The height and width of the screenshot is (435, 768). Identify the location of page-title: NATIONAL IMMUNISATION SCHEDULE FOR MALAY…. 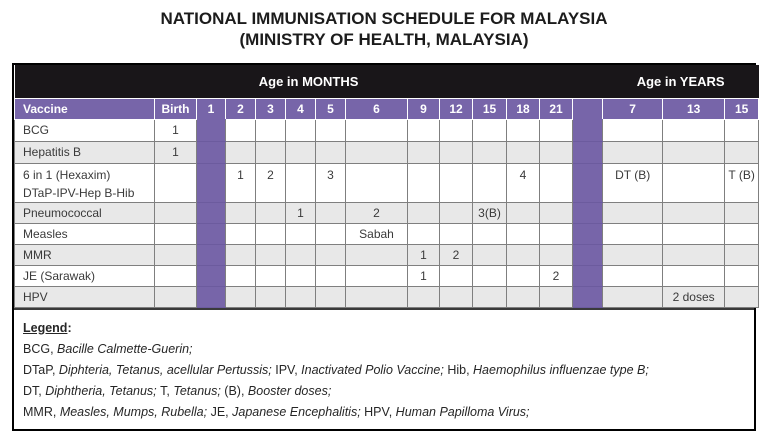
(384, 29).